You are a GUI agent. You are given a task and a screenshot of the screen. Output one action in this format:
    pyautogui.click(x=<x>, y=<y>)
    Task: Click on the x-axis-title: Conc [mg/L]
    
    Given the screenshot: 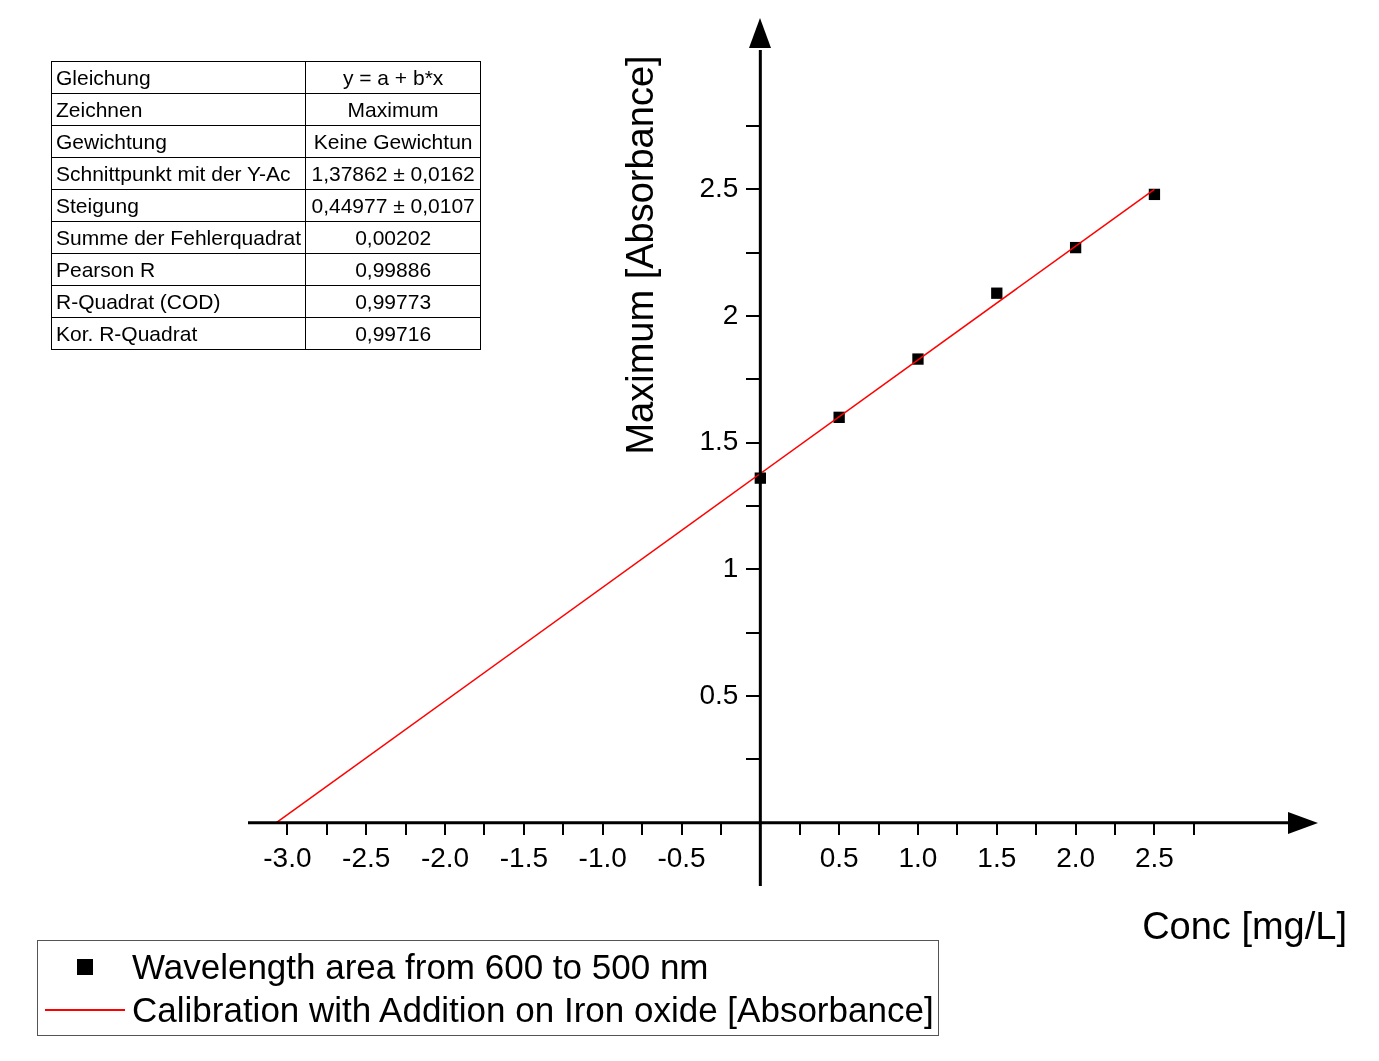 What is the action you would take?
    pyautogui.click(x=1244, y=926)
    